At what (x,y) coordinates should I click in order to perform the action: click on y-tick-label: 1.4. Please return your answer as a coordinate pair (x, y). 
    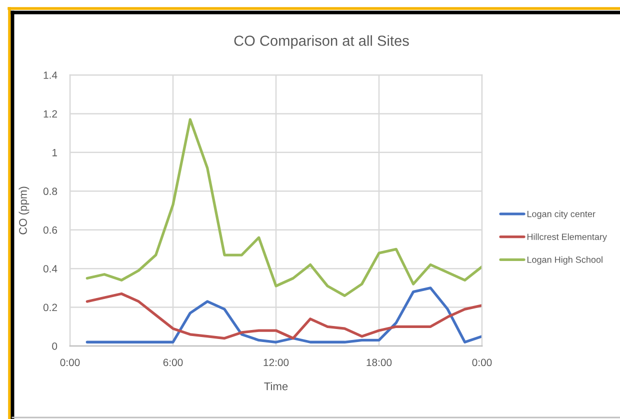
    Looking at the image, I should click on (51, 75).